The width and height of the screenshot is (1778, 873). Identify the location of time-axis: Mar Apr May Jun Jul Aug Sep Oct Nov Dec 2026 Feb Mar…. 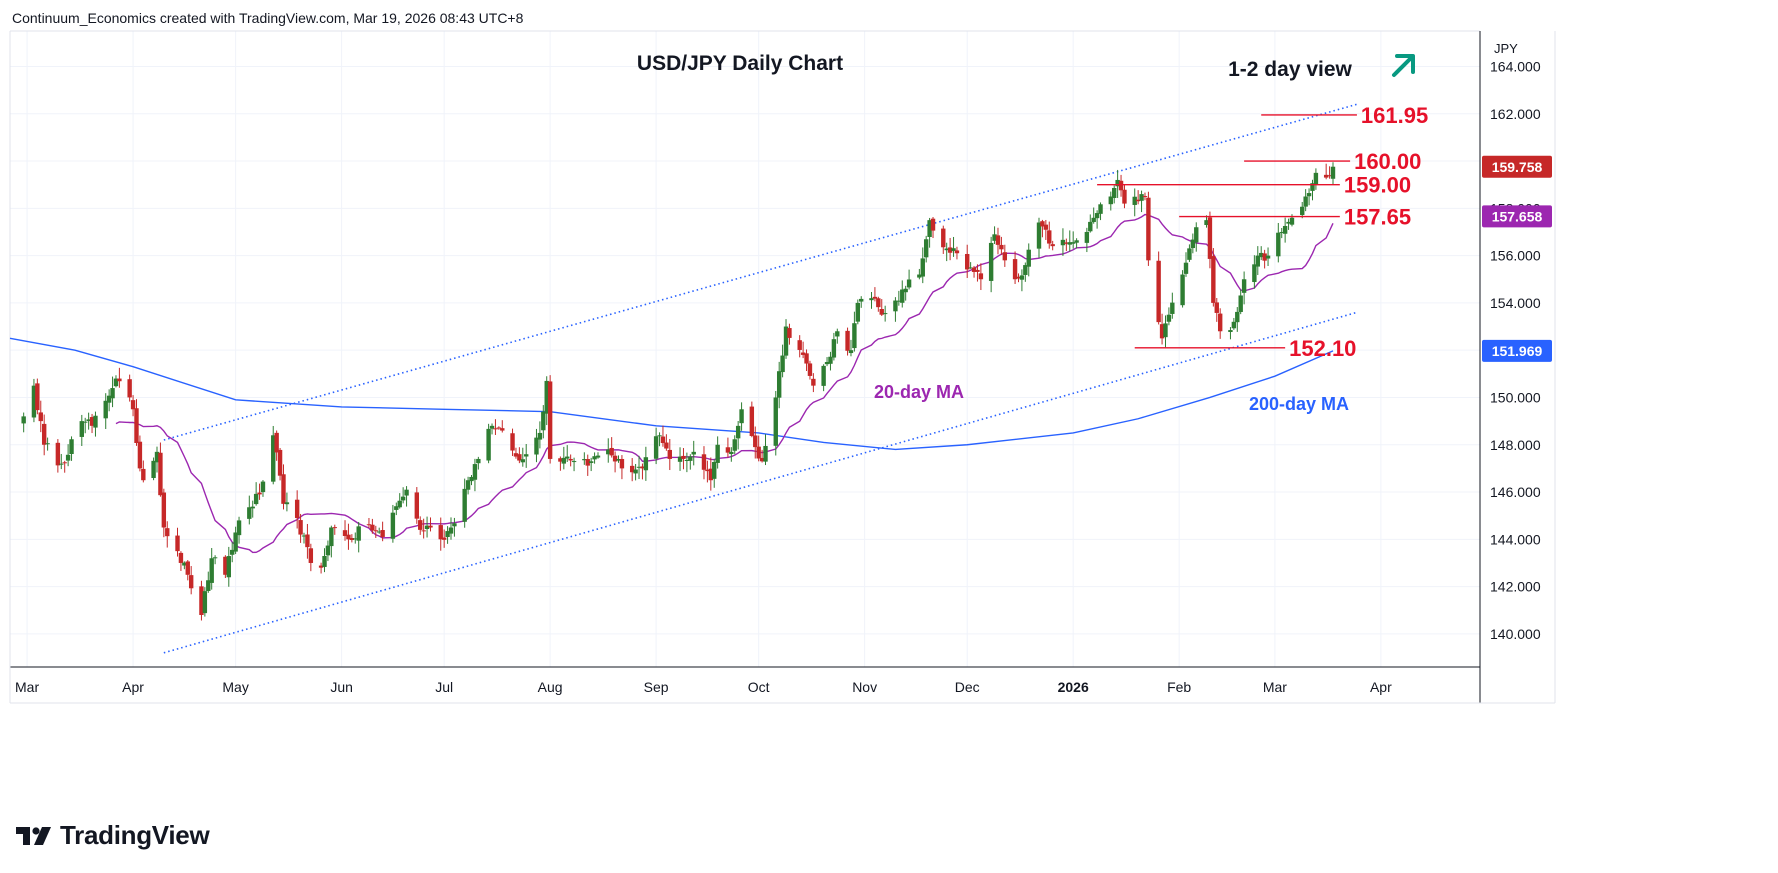
(703, 687).